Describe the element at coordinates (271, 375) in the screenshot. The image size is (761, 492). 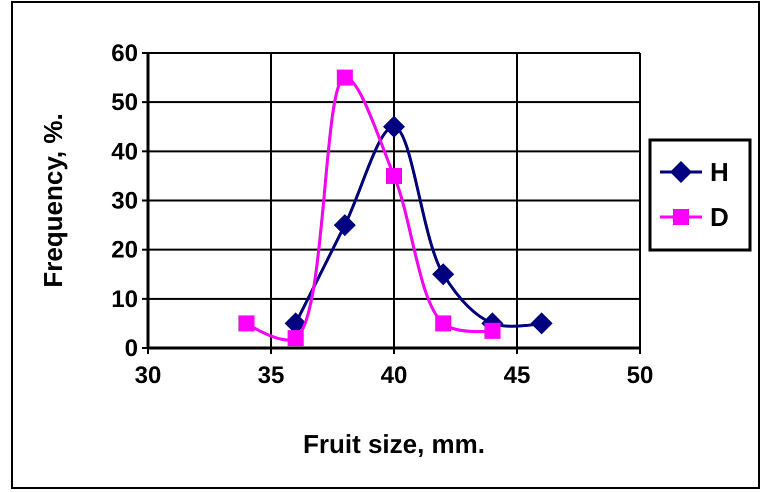
I see `x-tick-label: 35` at that location.